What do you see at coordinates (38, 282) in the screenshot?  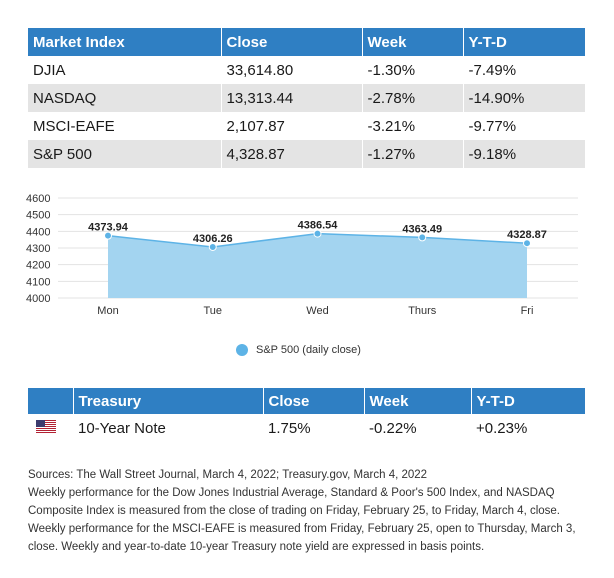 I see `y-tick-label: 4100` at bounding box center [38, 282].